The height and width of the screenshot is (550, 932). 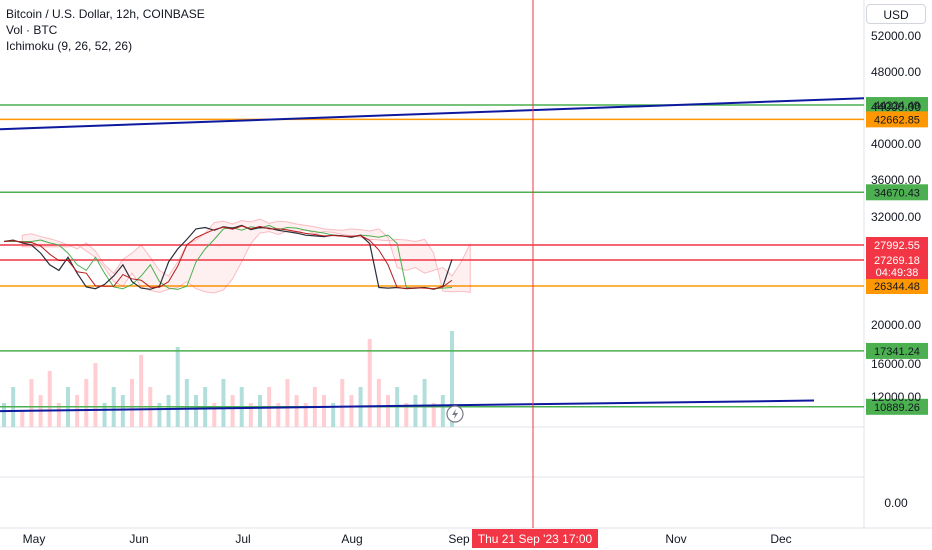 I want to click on ichimoku-cloud, so click(x=246, y=256).